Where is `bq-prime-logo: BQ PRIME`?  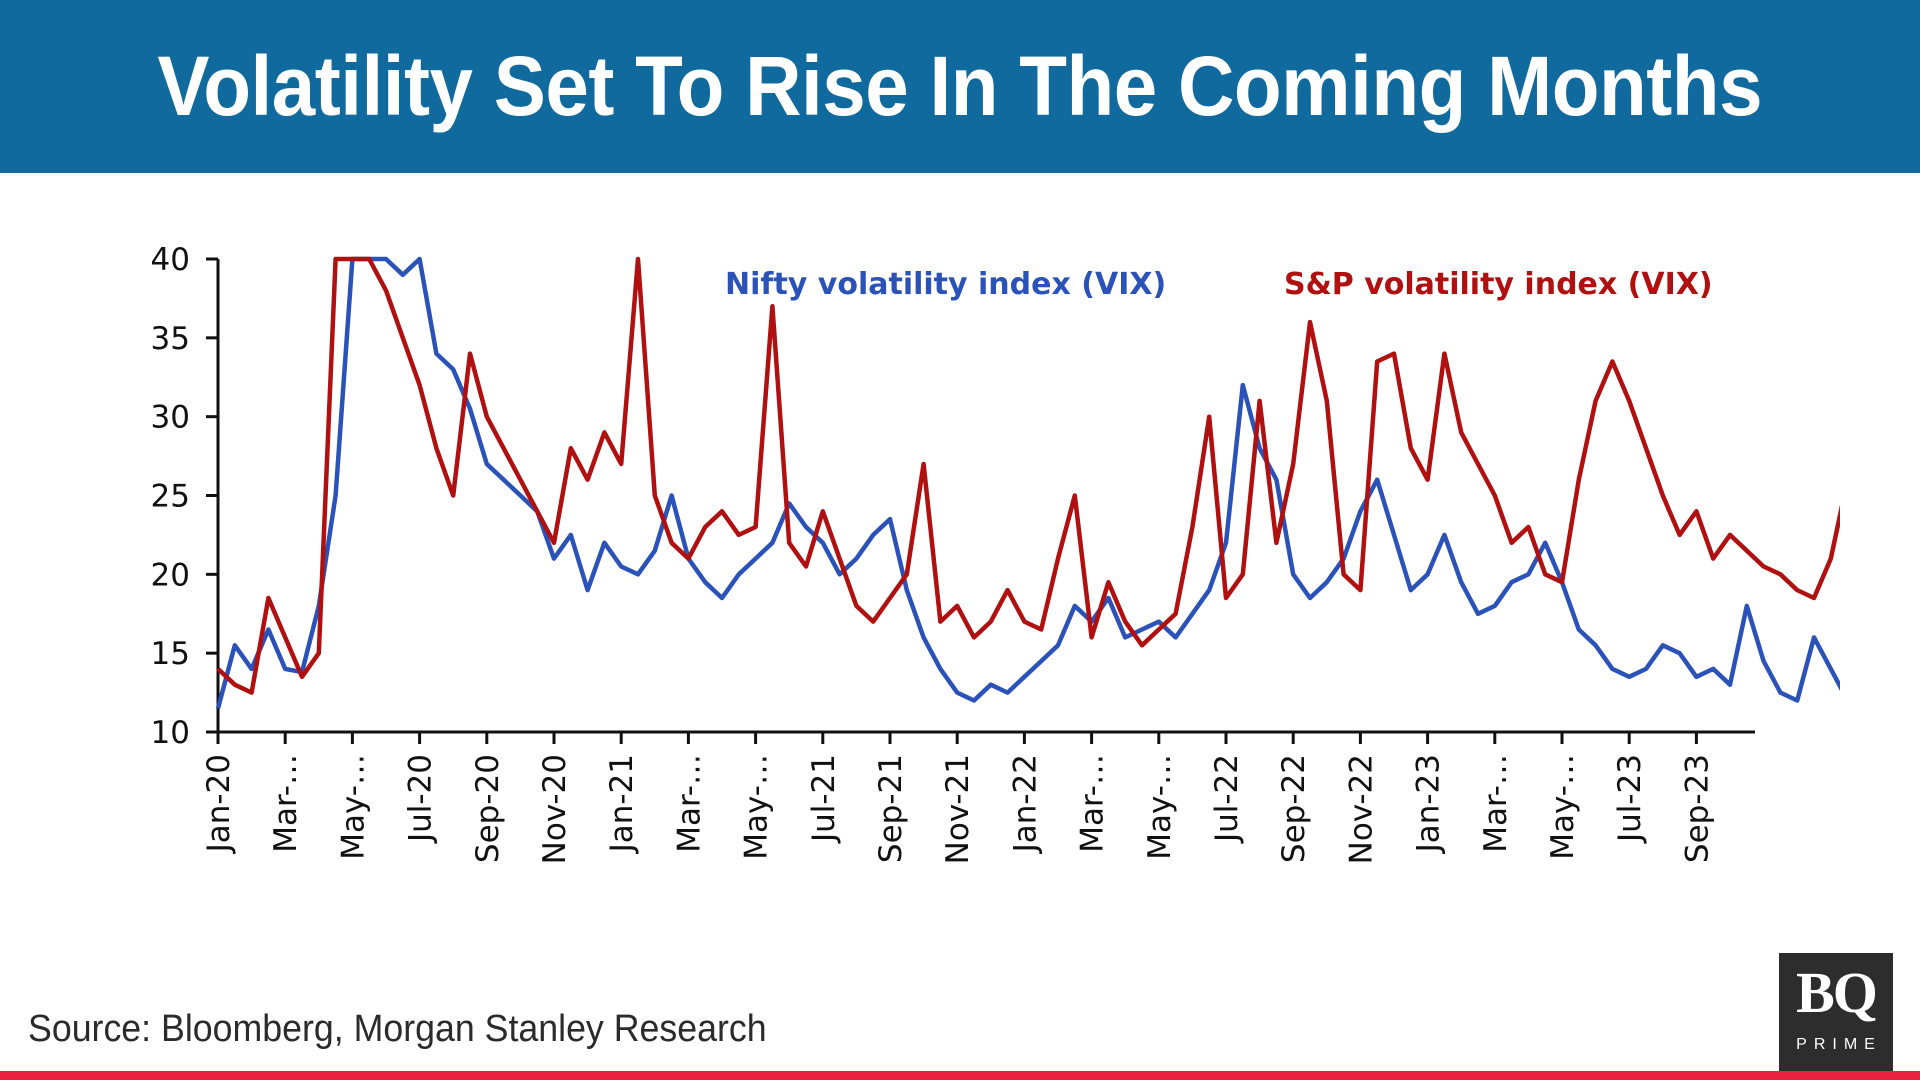 bq-prime-logo: BQ PRIME is located at coordinates (1836, 1012).